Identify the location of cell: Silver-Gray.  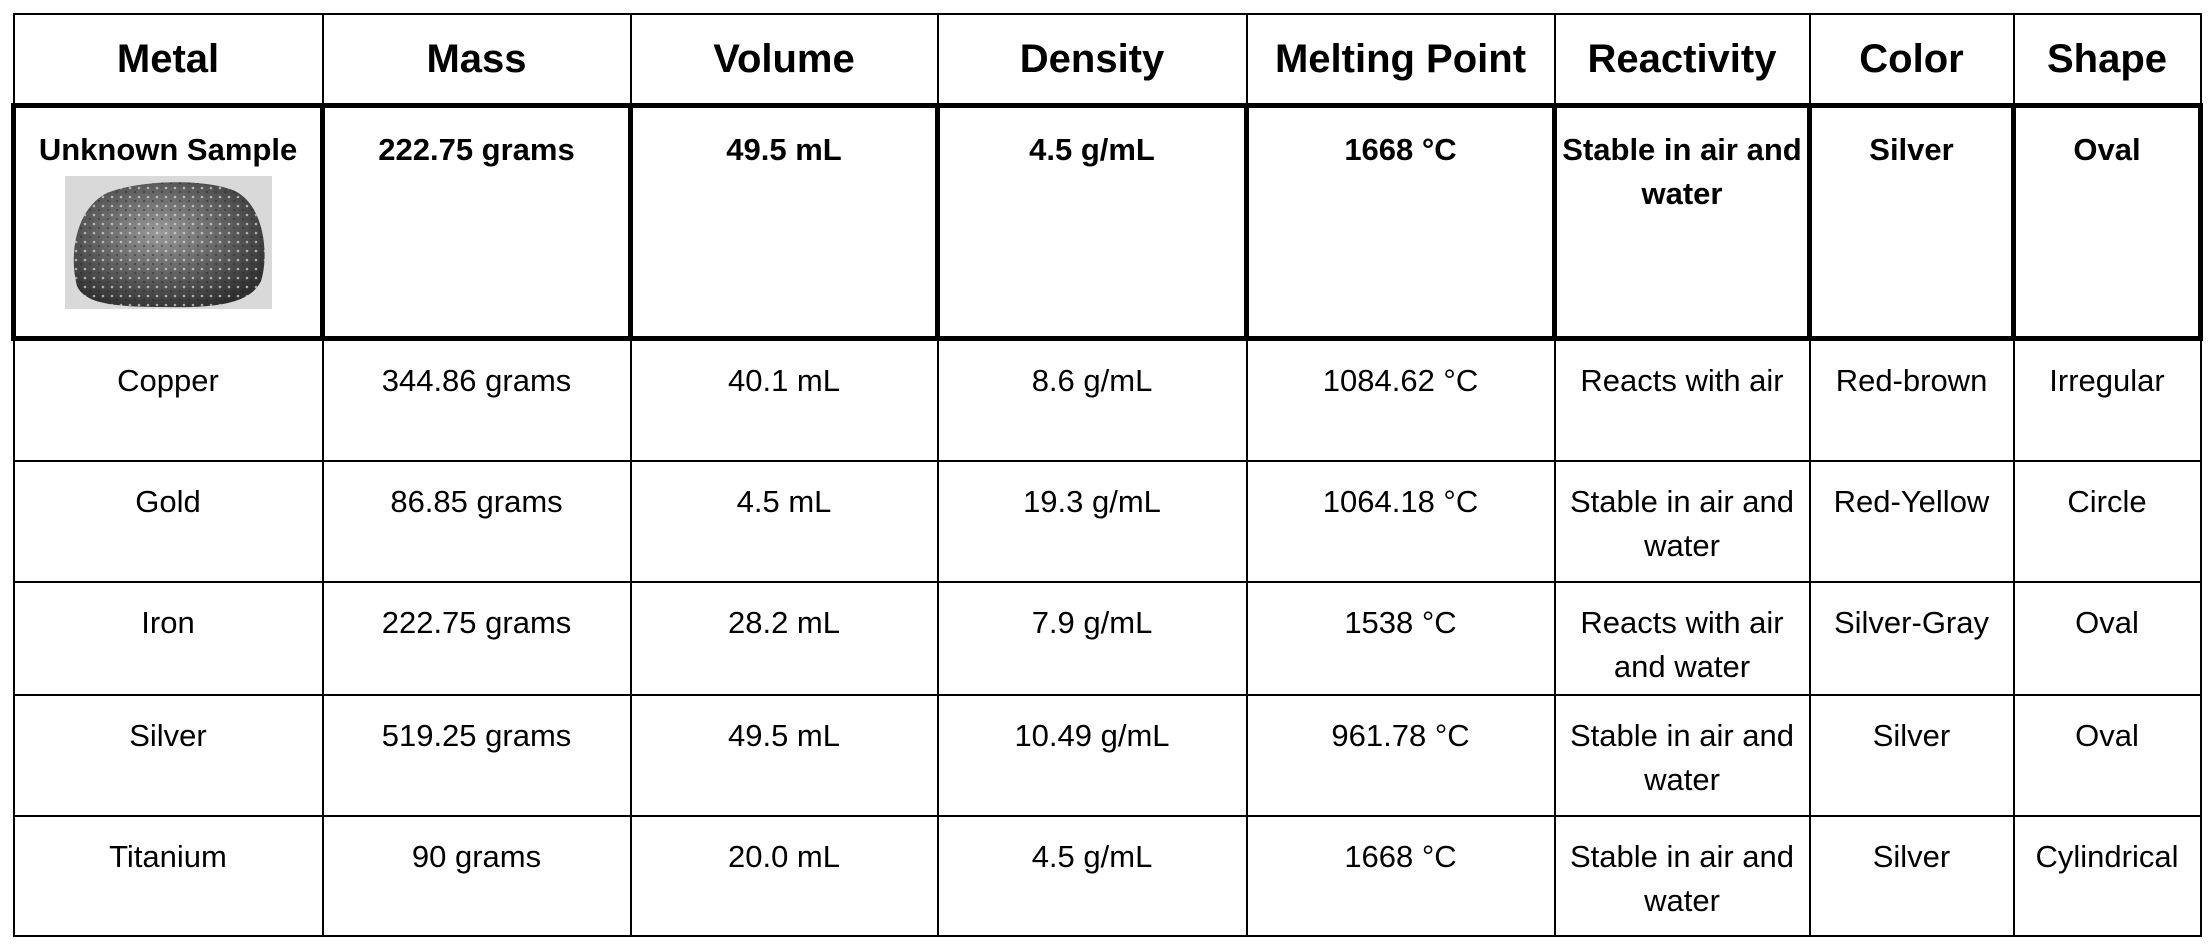
(1911, 638).